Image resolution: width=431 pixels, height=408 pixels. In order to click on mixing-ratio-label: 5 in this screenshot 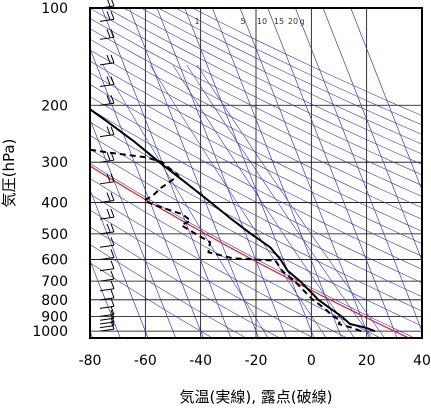, I will do `click(242, 21)`.